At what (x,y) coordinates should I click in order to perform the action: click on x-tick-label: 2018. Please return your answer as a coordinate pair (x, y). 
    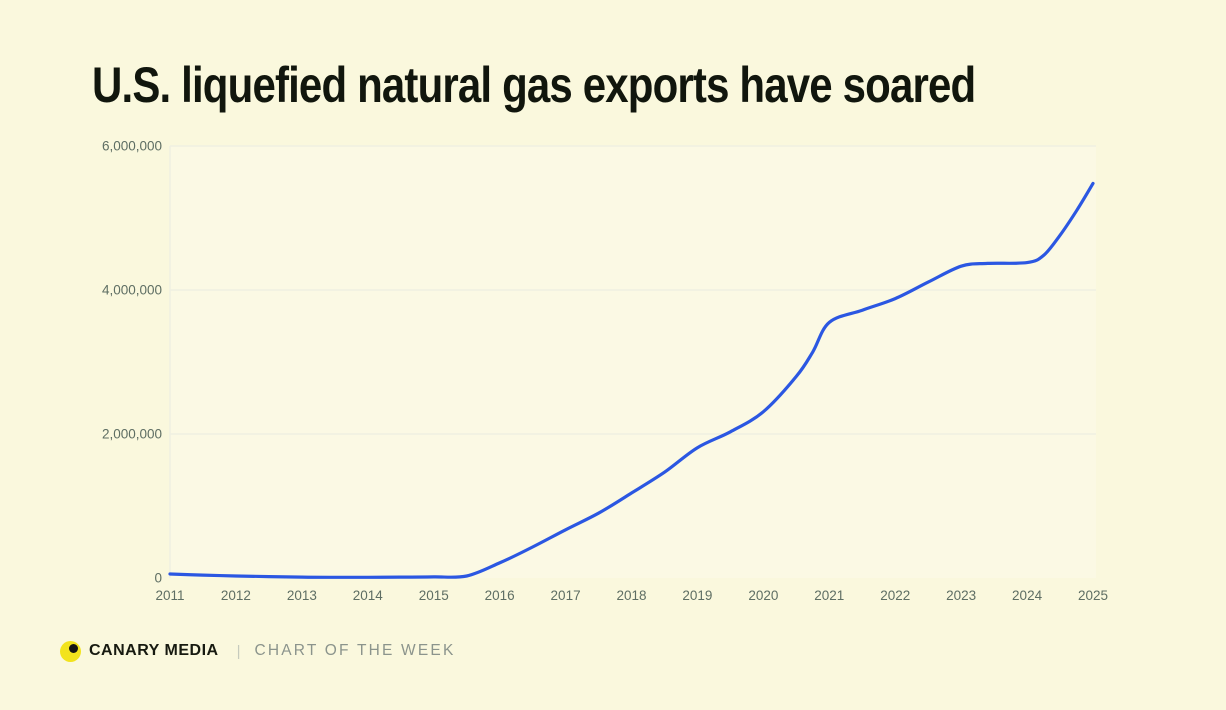
    Looking at the image, I should click on (631, 595).